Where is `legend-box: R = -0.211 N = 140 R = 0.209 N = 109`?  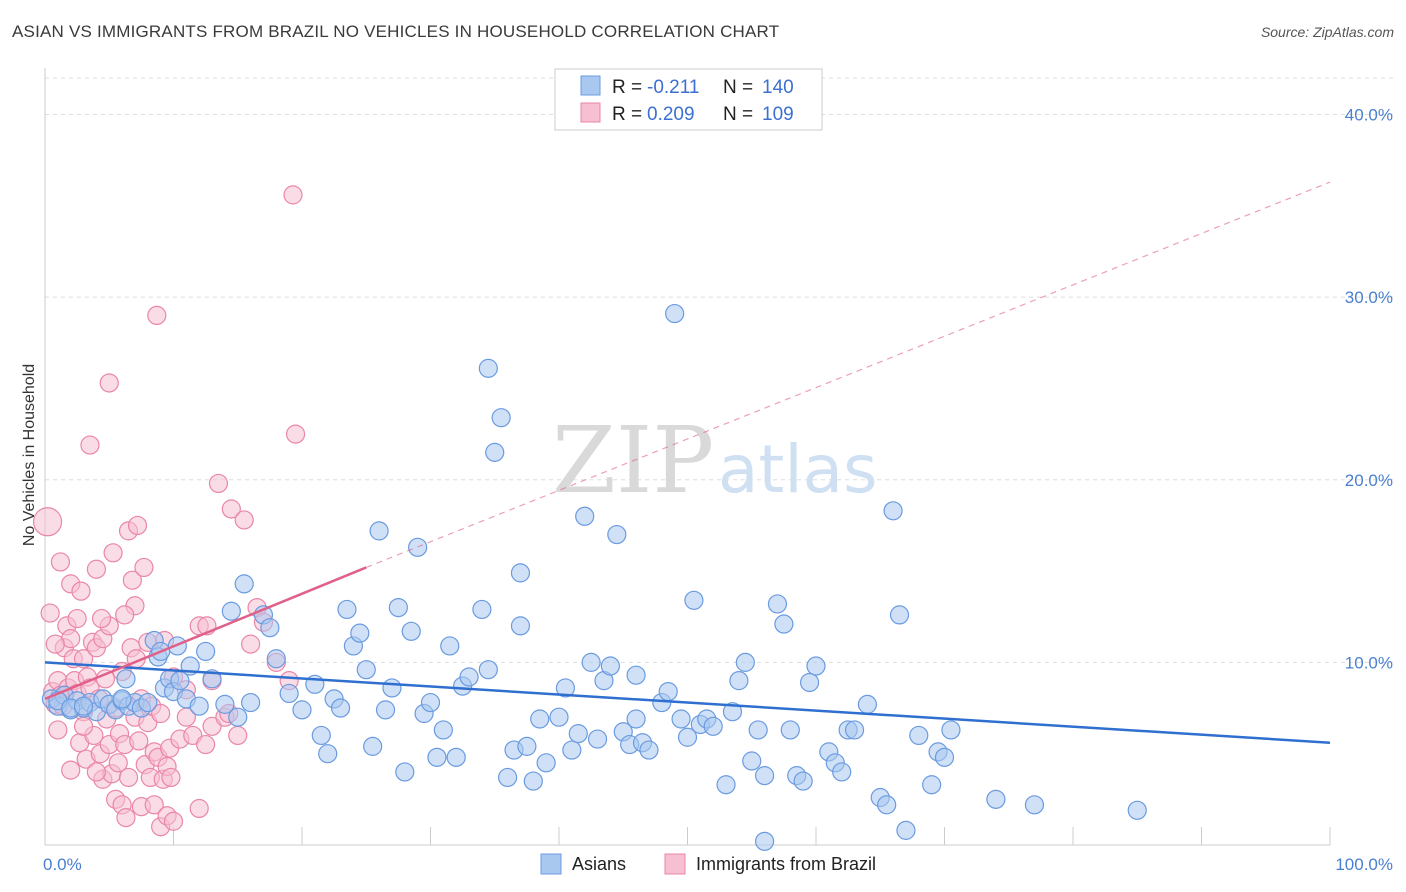
legend-box: R = -0.211 N = 140 R = 0.209 N = 109 is located at coordinates (688, 99).